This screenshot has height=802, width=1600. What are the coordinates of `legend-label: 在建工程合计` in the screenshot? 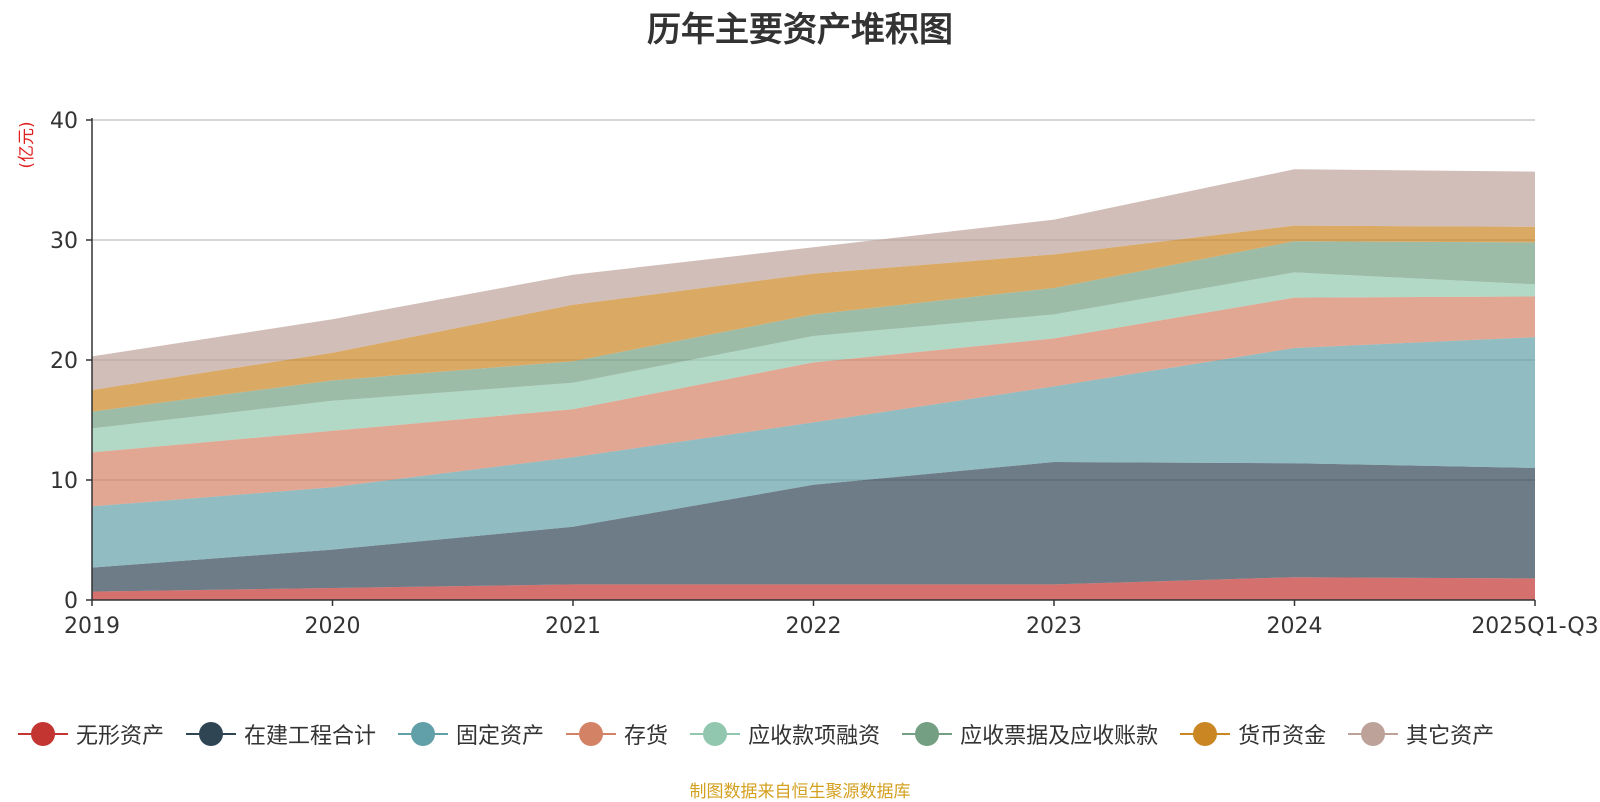 It's located at (310, 736).